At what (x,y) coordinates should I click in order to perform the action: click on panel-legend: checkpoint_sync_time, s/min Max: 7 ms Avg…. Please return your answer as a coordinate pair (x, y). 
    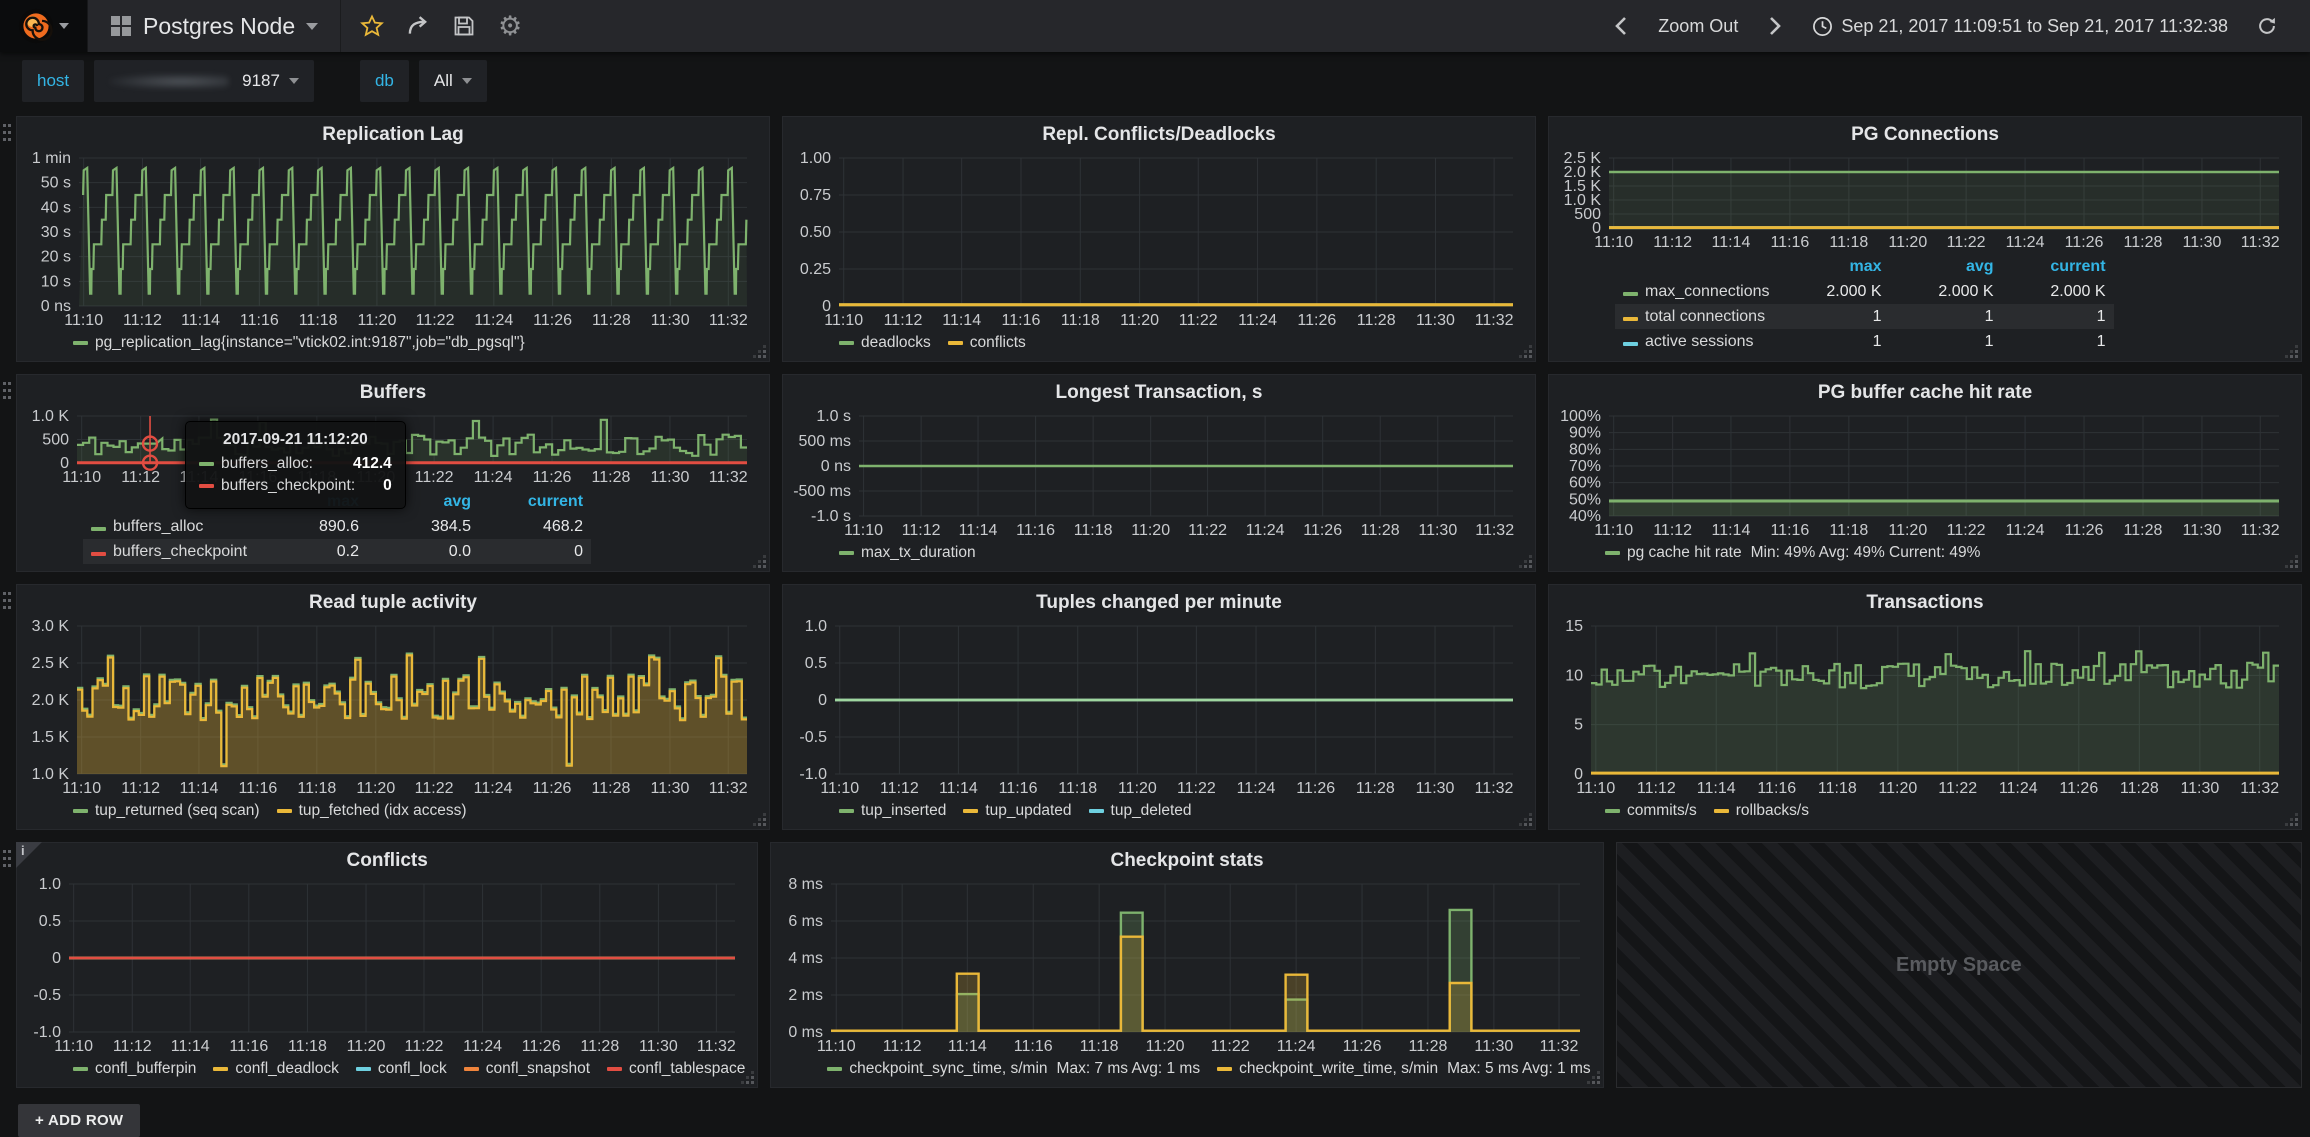
    Looking at the image, I should click on (1186, 1070).